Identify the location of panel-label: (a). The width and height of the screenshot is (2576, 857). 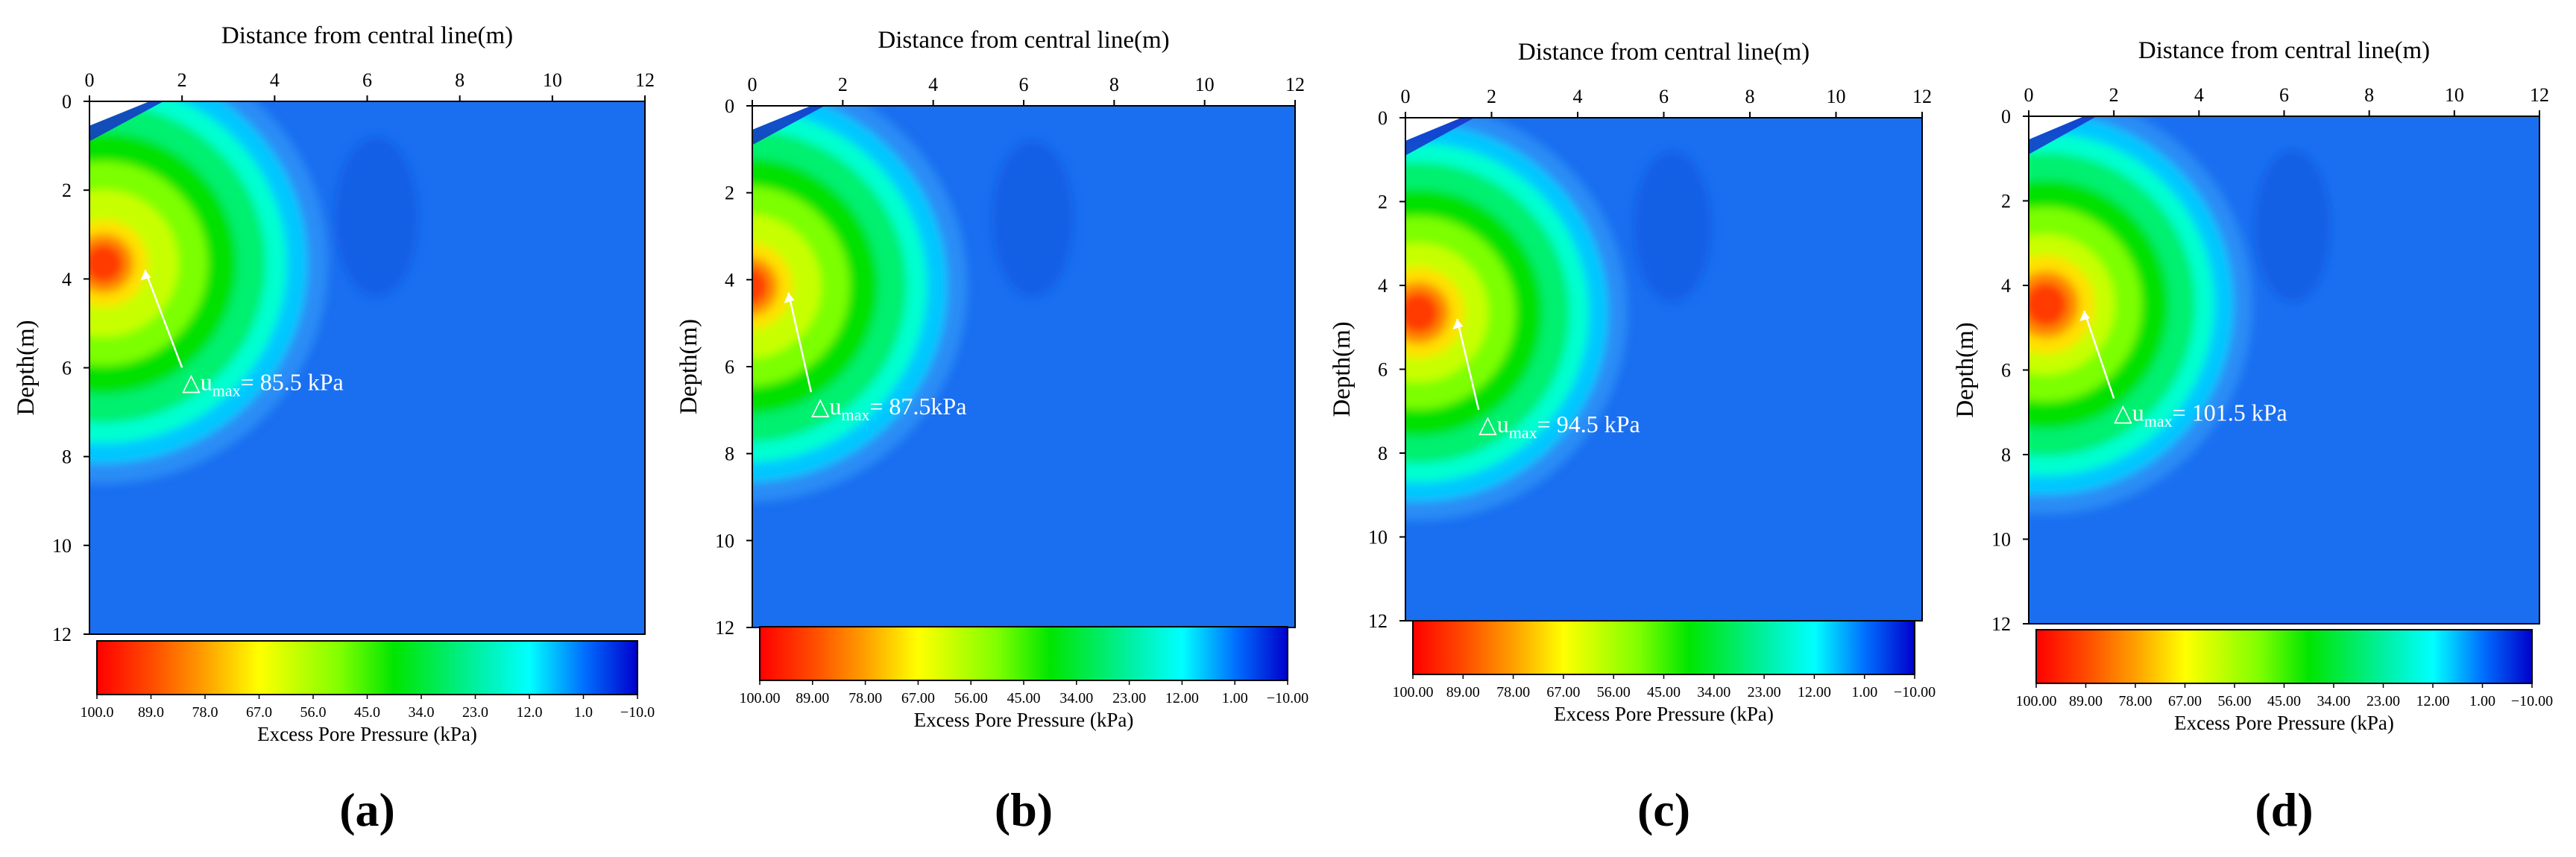
(367, 810).